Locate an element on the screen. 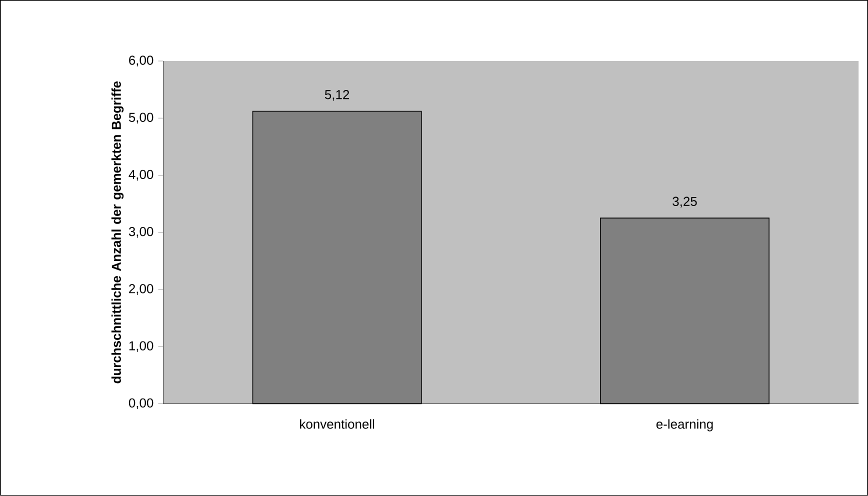 This screenshot has height=496, width=868. y-axis-title: durchschnittliche Anzahl der gemerkten Begriffe is located at coordinates (117, 232).